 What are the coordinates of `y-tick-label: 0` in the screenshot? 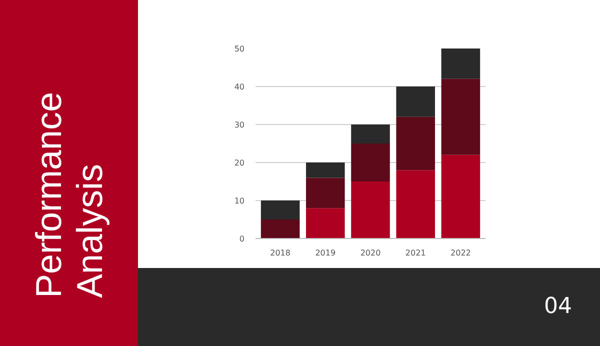 It's located at (242, 239).